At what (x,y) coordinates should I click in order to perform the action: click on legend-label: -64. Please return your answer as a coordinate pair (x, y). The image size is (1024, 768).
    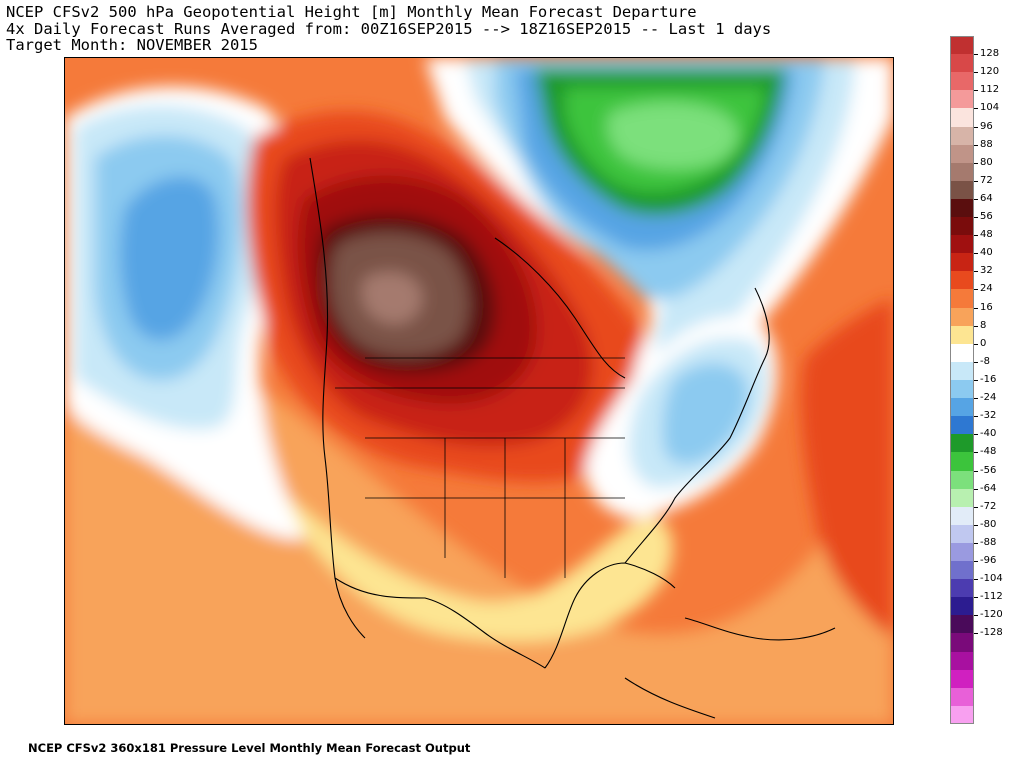
    Looking at the image, I should click on (988, 488).